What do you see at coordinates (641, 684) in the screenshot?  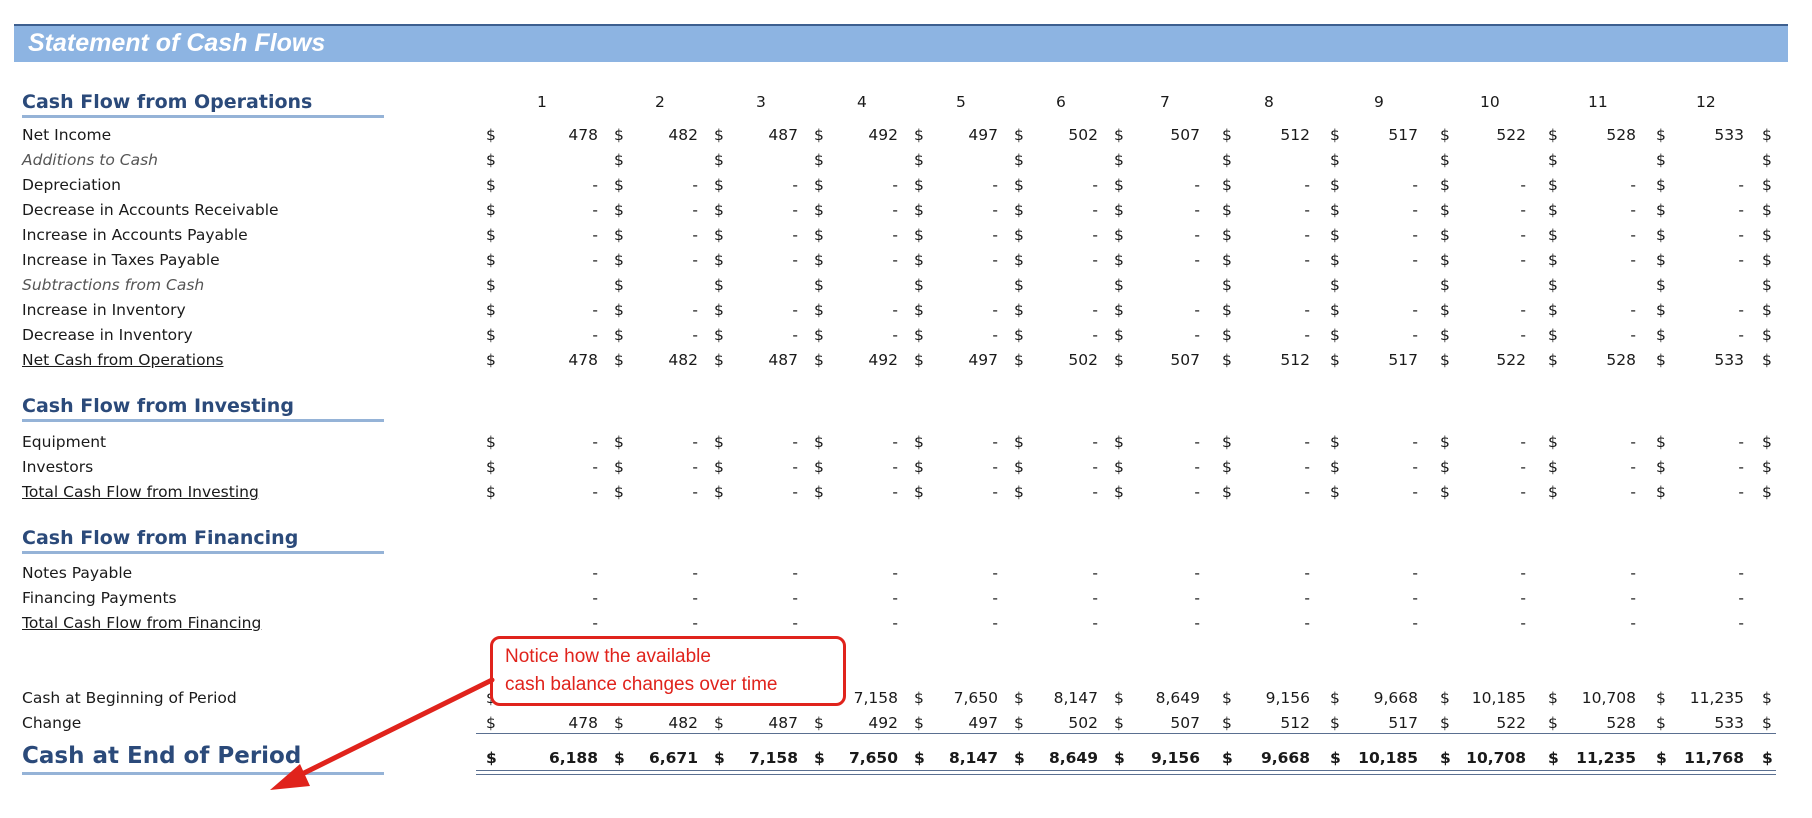 I see `callout-line-2: cash balance changes over time` at bounding box center [641, 684].